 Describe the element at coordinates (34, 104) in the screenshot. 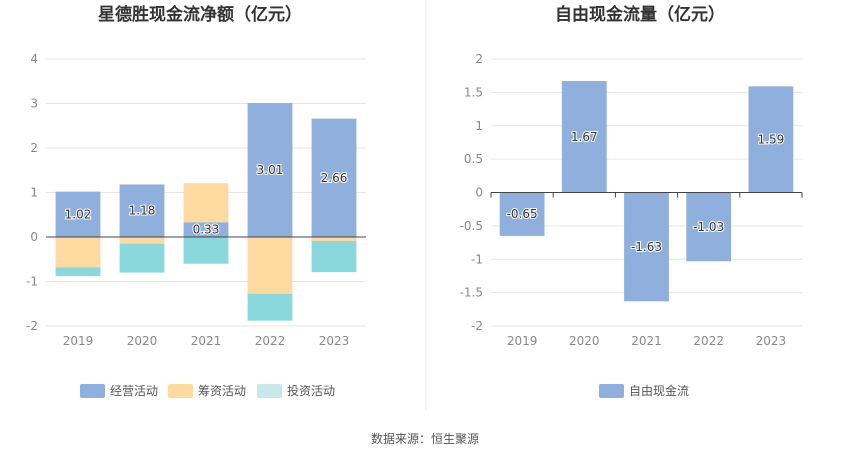

I see `y-tick-label: 3` at that location.